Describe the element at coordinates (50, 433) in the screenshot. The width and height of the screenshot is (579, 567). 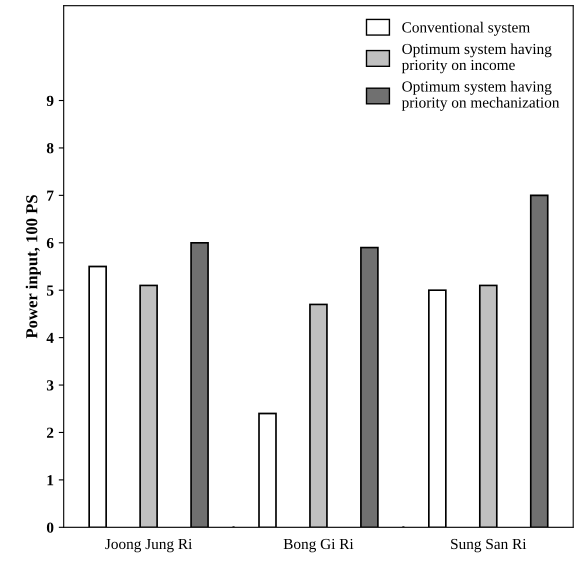
I see `y-tick-label: 2` at that location.